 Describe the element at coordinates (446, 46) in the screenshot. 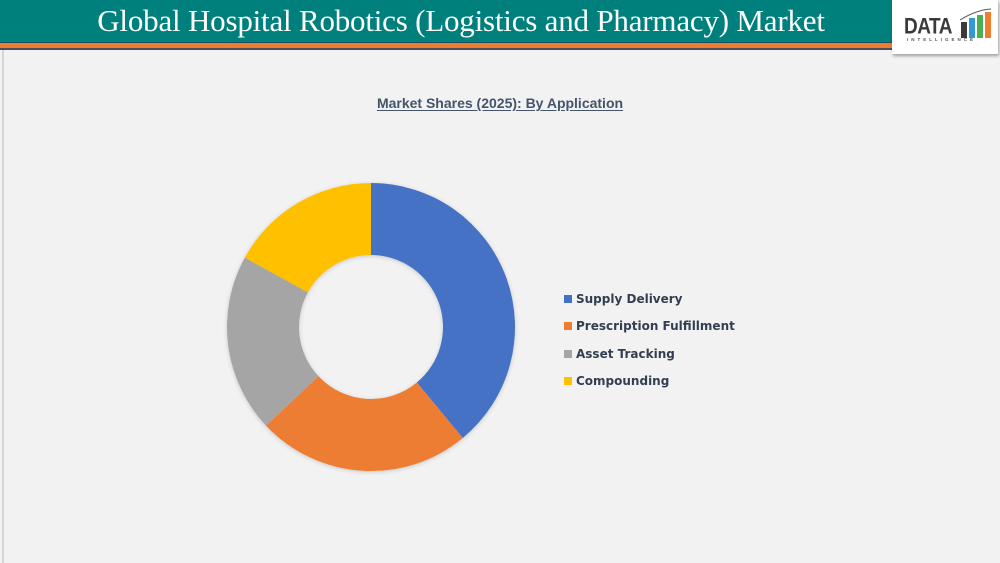

I see `title-banner-accent-stripe` at that location.